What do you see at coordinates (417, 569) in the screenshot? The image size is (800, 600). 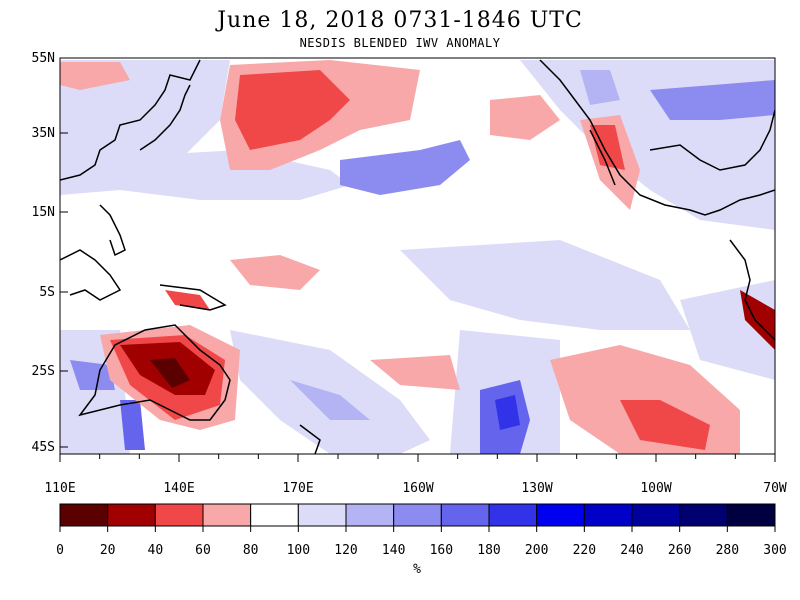 I see `colorbar-unit: %` at bounding box center [417, 569].